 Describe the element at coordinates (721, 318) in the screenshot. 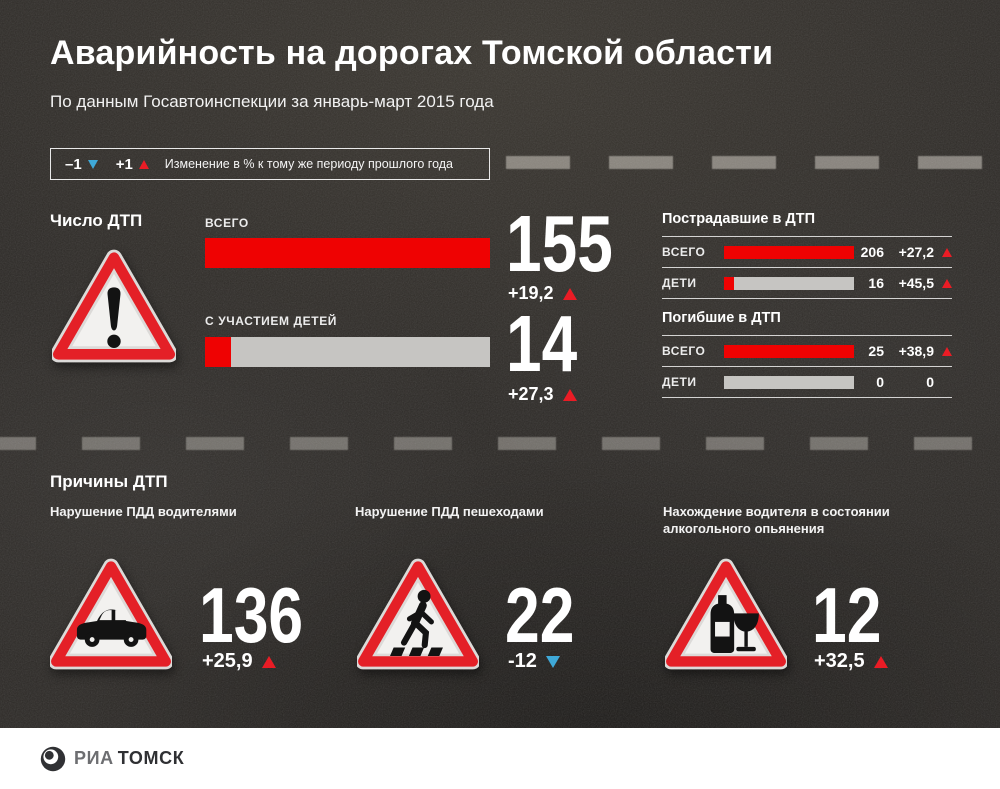

I see `killed-panel-title: Погибшие в ДТП` at that location.